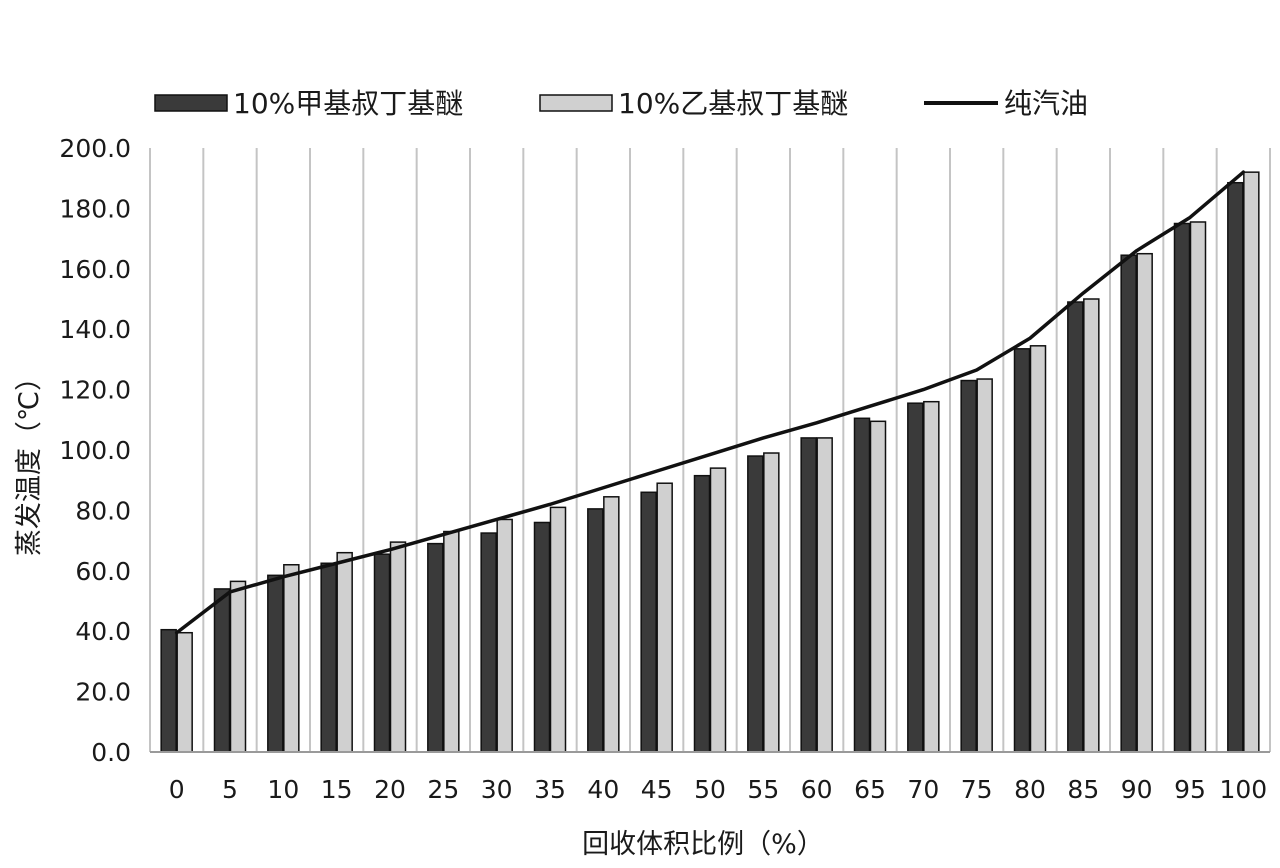 This screenshot has height=868, width=1280. I want to click on y-tick-label: 100.0, so click(95, 450).